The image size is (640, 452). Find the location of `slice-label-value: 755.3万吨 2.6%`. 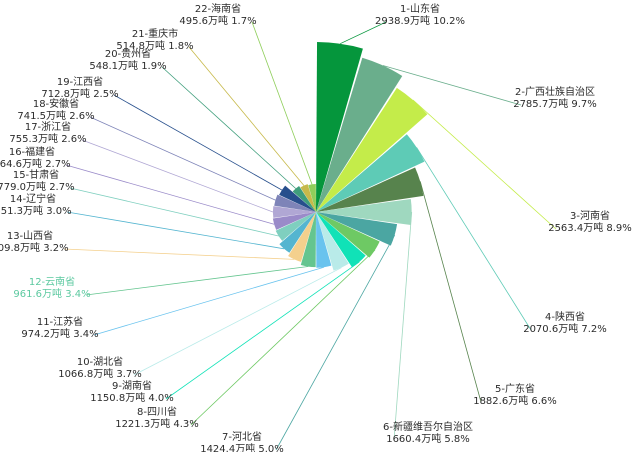

slice-label-value: 755.3万吨 2.6% is located at coordinates (47, 138).